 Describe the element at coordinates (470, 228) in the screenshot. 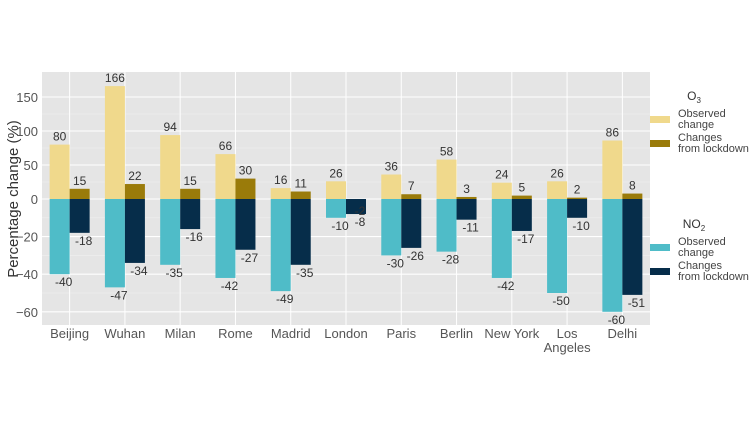

I see `data-label: -11` at that location.